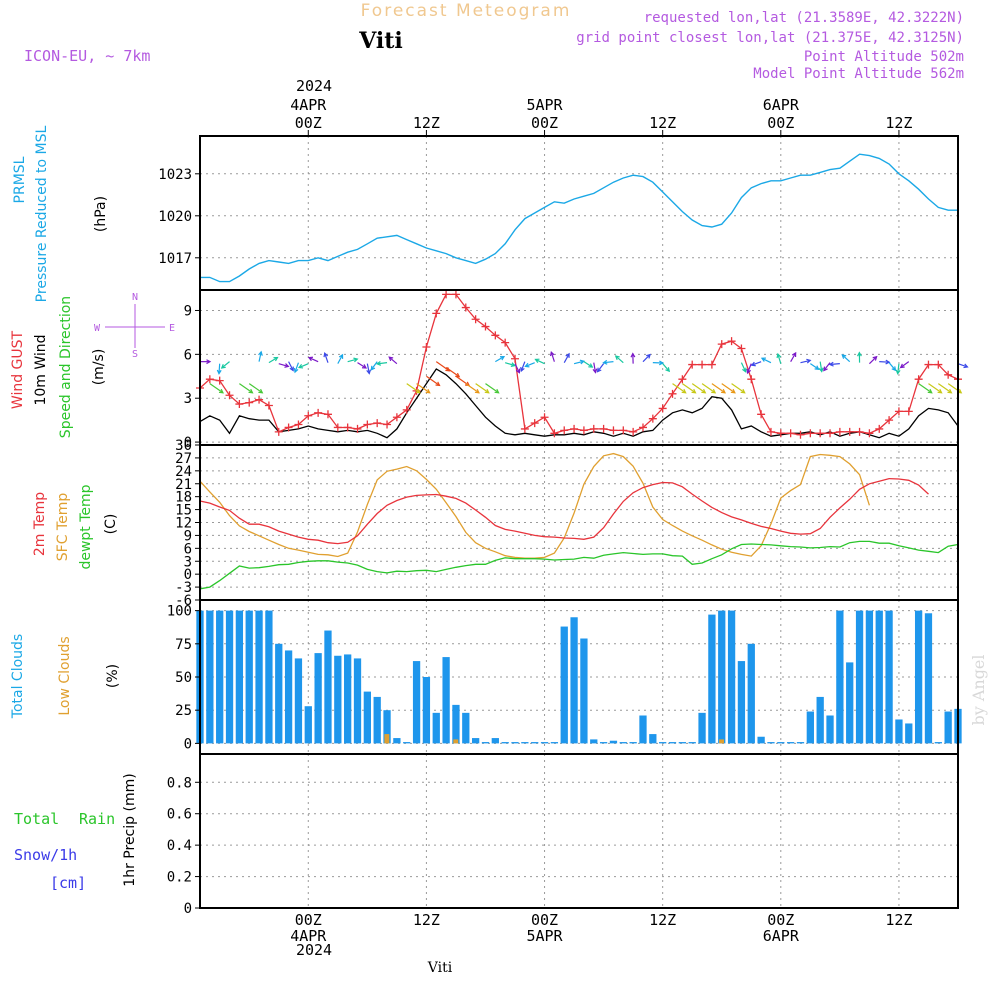 This screenshot has width=1000, height=1000. Describe the element at coordinates (579, 367) in the screenshot. I see `panel-frame` at that location.